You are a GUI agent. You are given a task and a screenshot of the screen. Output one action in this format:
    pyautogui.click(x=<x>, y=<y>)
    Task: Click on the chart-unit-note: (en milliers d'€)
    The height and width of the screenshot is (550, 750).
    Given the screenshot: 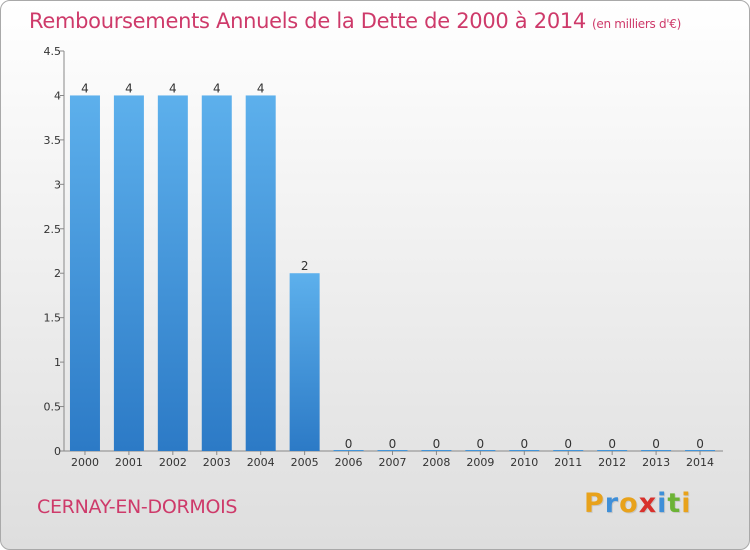 What is the action you would take?
    pyautogui.click(x=637, y=24)
    